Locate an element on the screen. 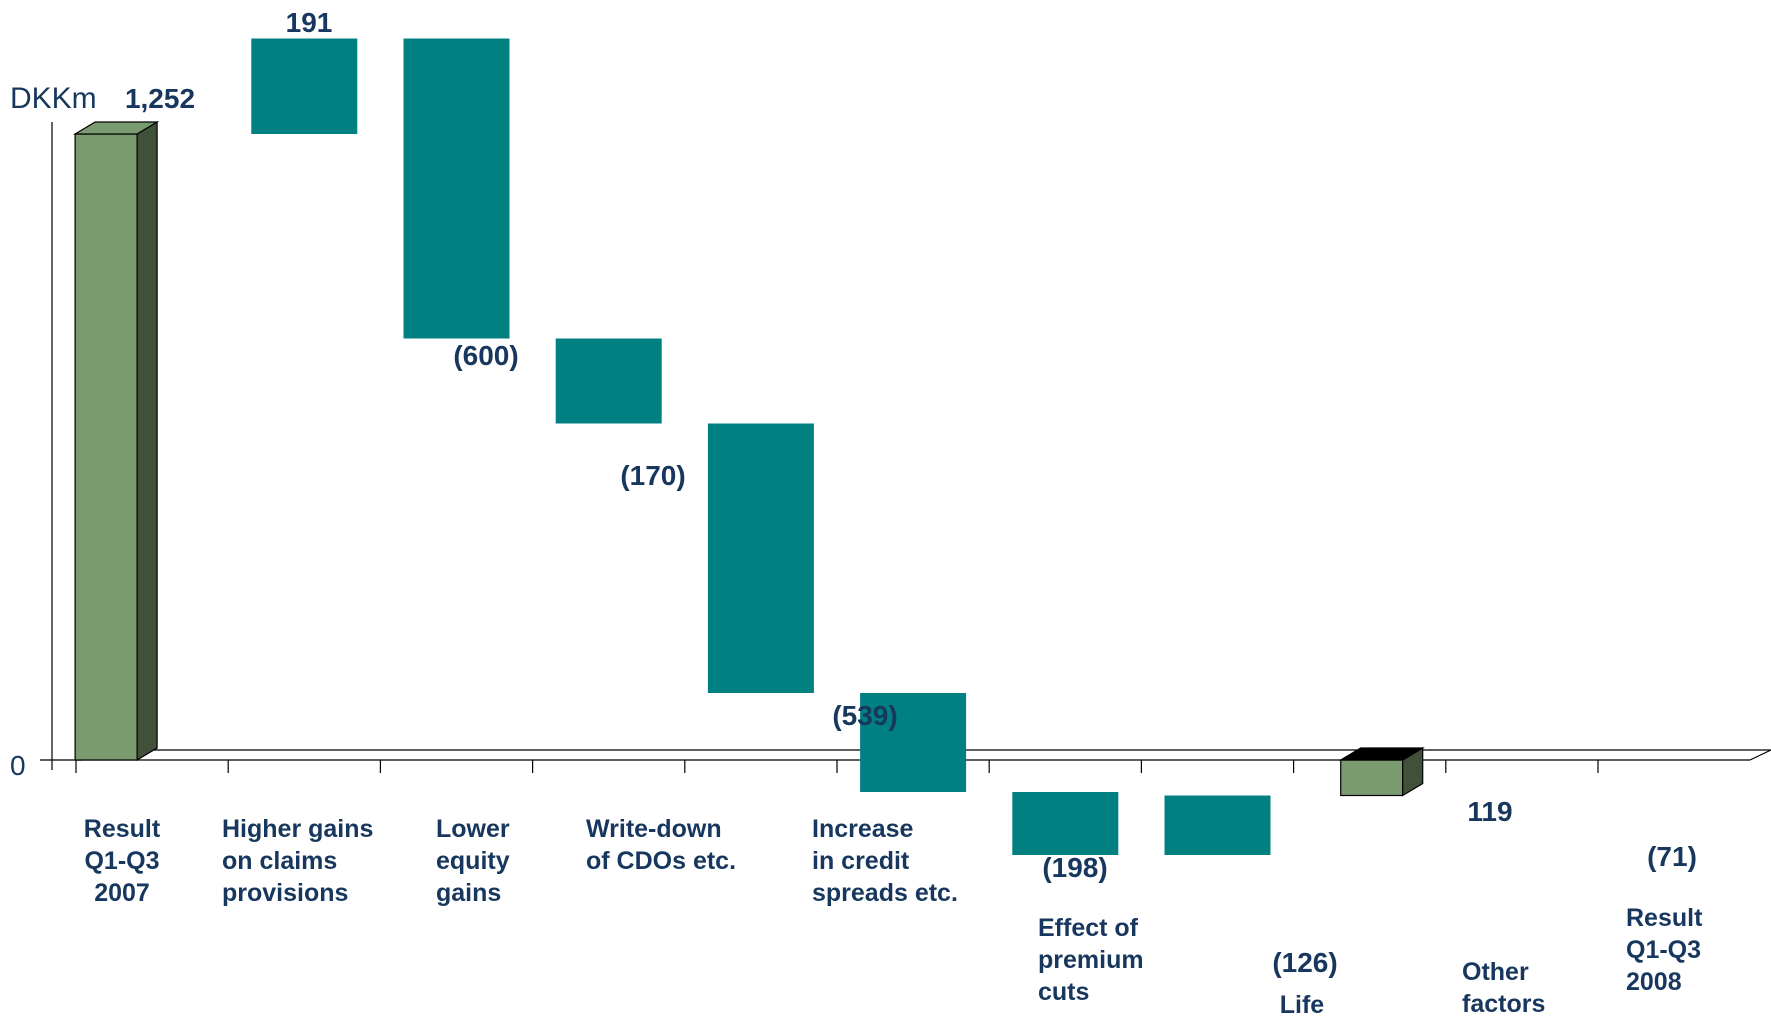 This screenshot has width=1771, height=1016. category-label: Life is located at coordinates (1302, 1003).